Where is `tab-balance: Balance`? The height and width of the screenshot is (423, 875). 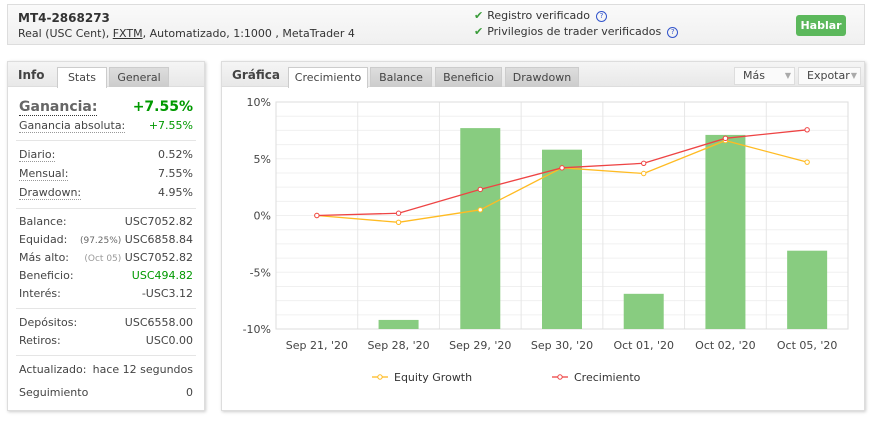
tab-balance: Balance is located at coordinates (401, 77).